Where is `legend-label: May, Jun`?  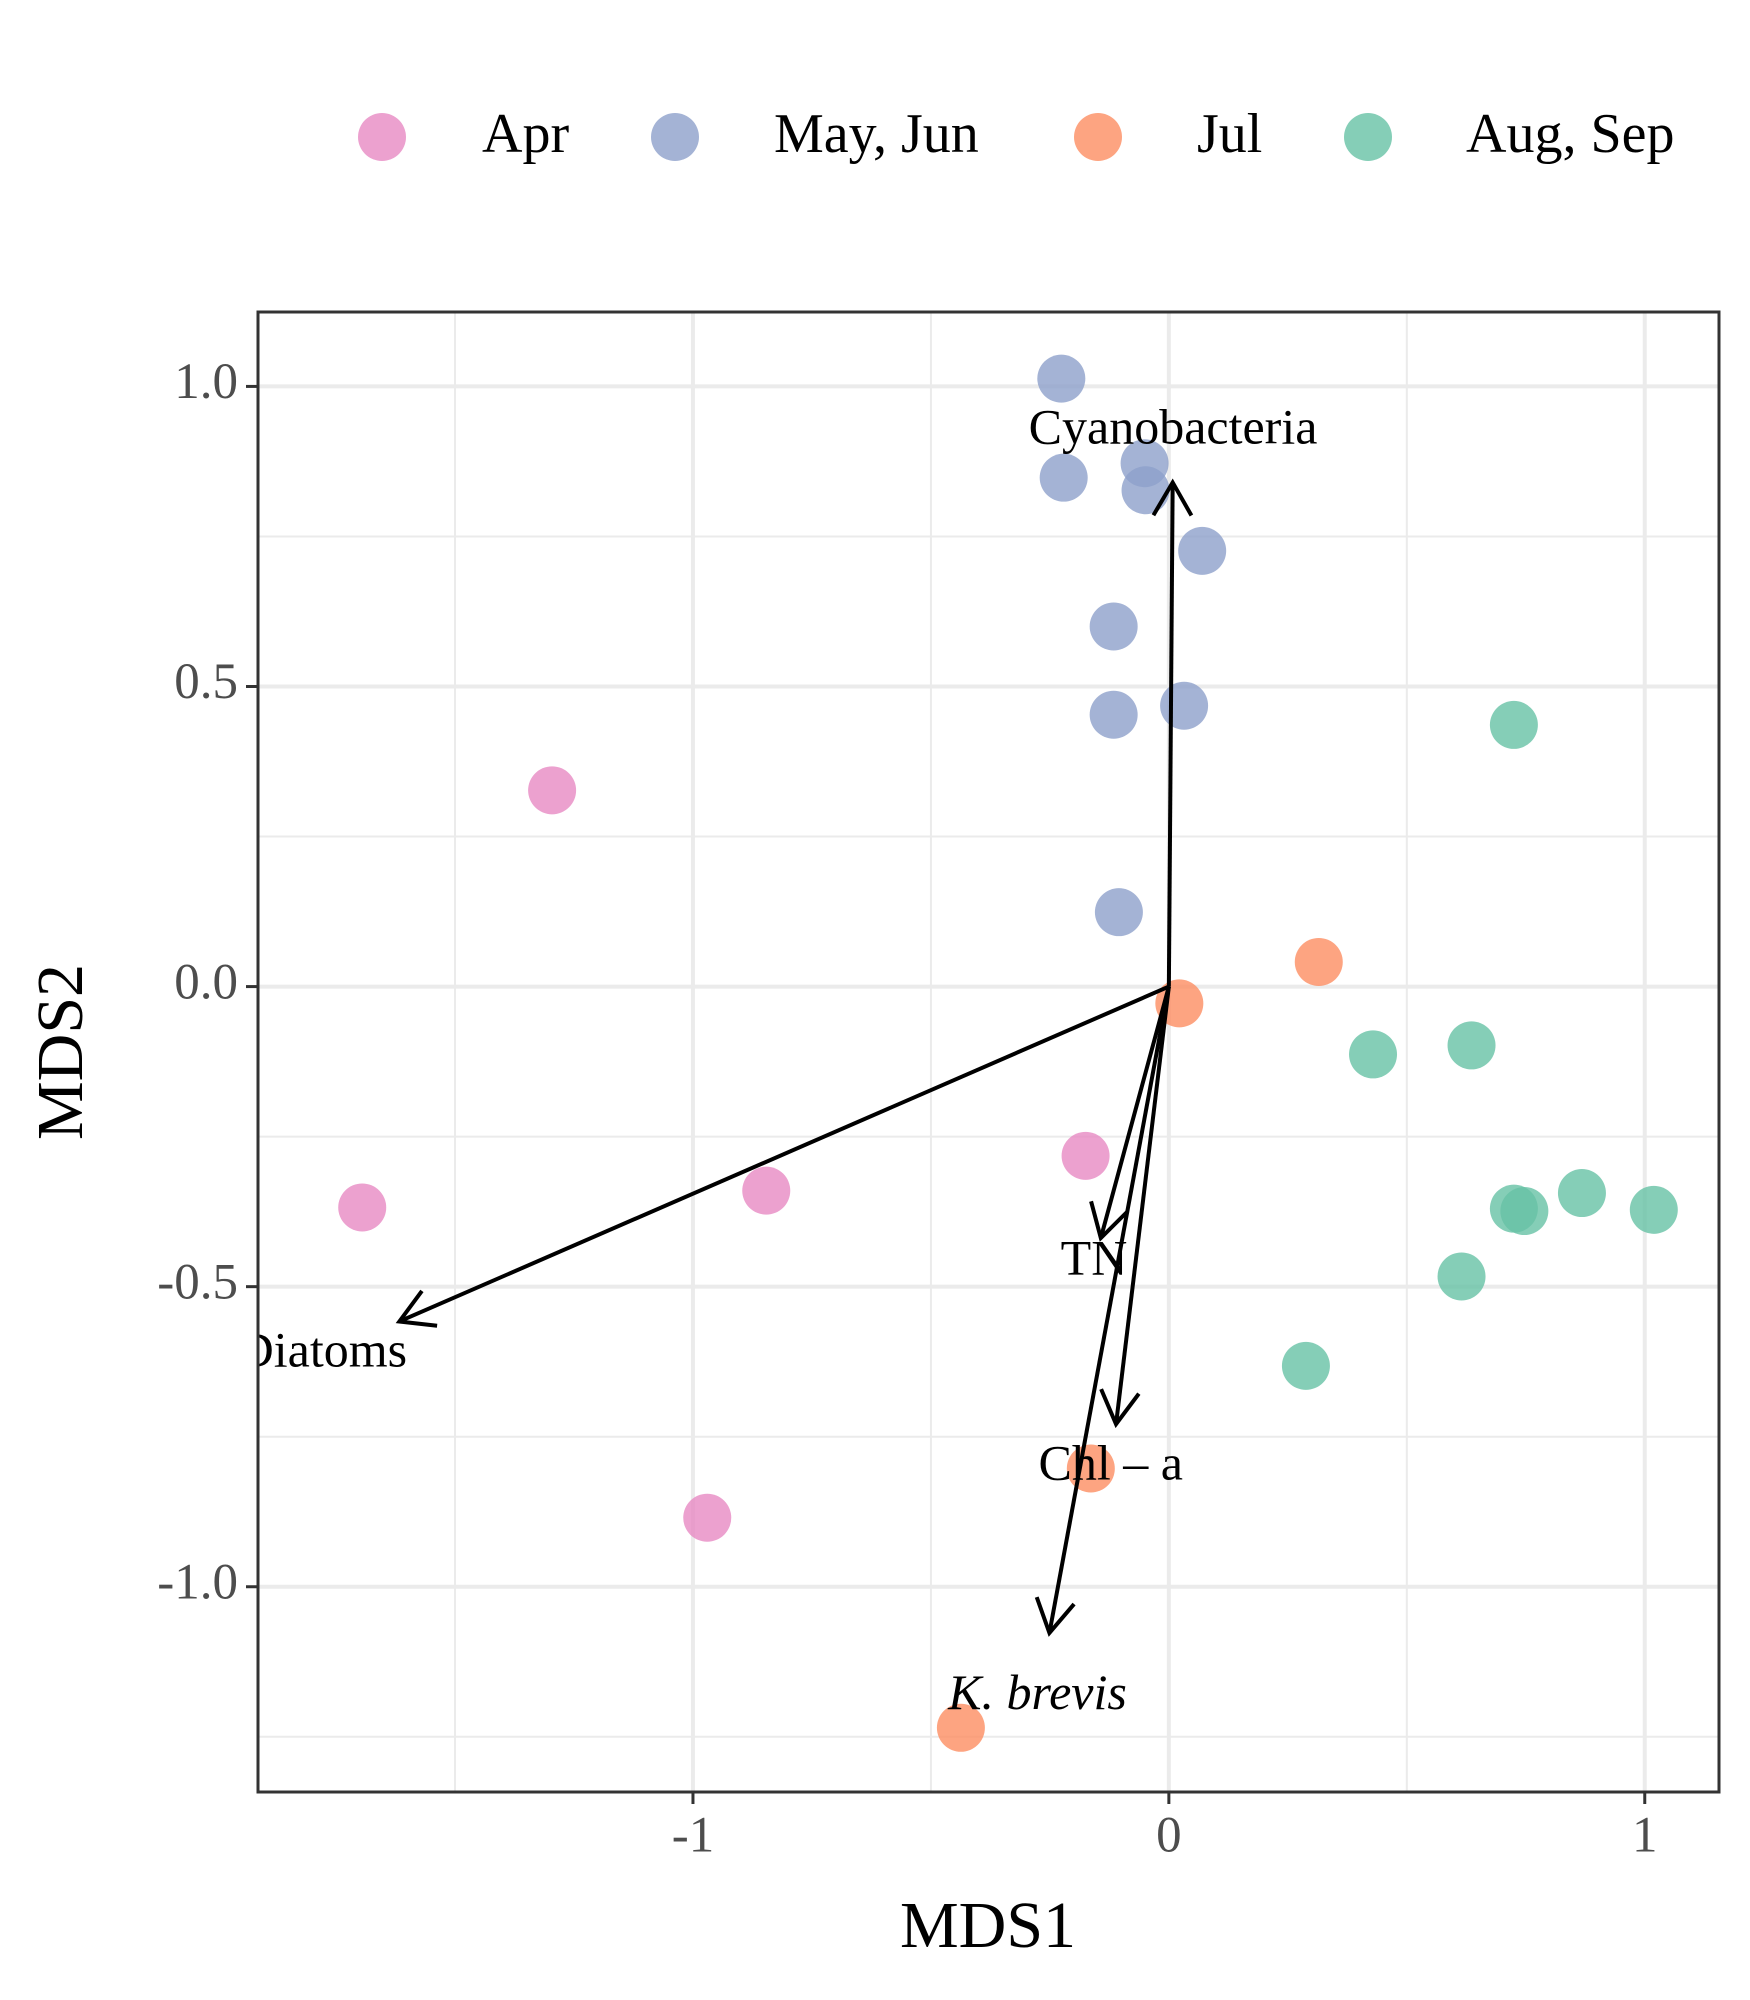 legend-label: May, Jun is located at coordinates (876, 134).